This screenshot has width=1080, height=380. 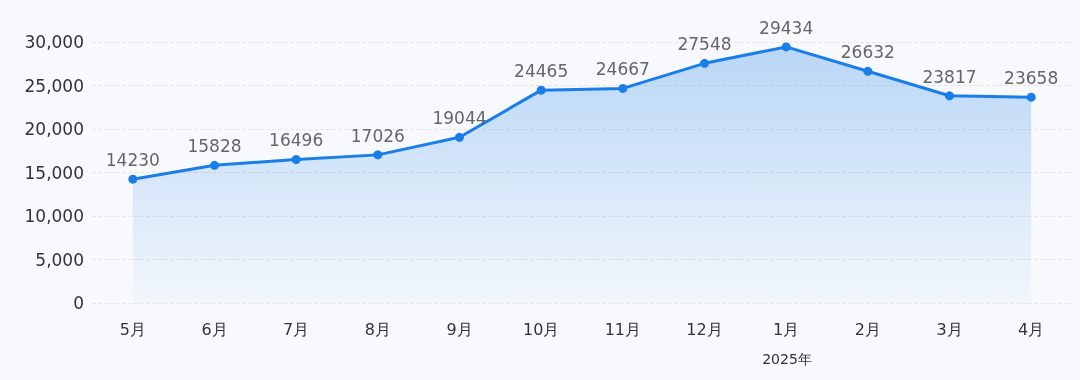 I want to click on x-tick-label: 4月, so click(x=1031, y=329).